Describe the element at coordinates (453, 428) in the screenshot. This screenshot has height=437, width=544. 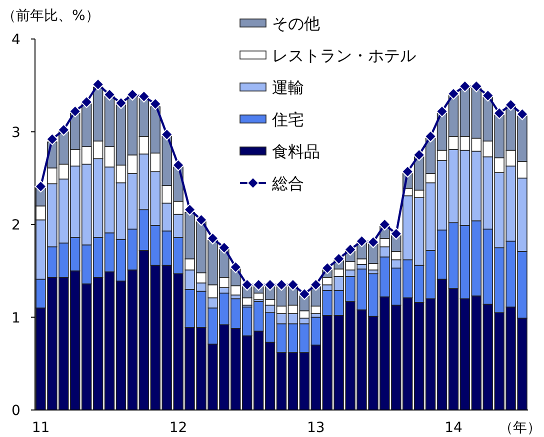
I see `x-tick-label: 14` at that location.